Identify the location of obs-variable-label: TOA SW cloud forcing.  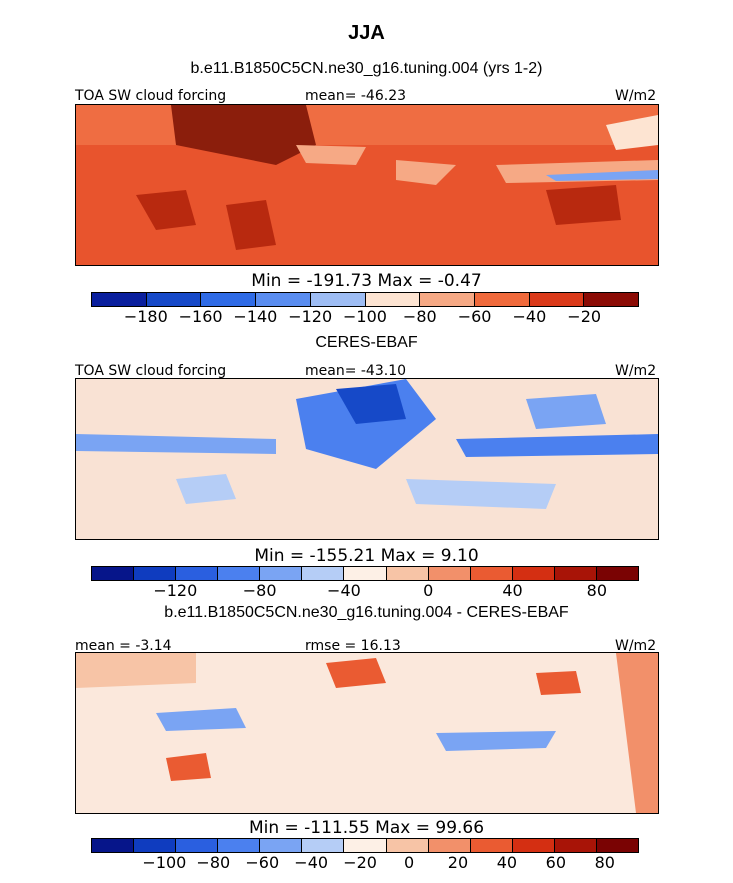
(151, 371).